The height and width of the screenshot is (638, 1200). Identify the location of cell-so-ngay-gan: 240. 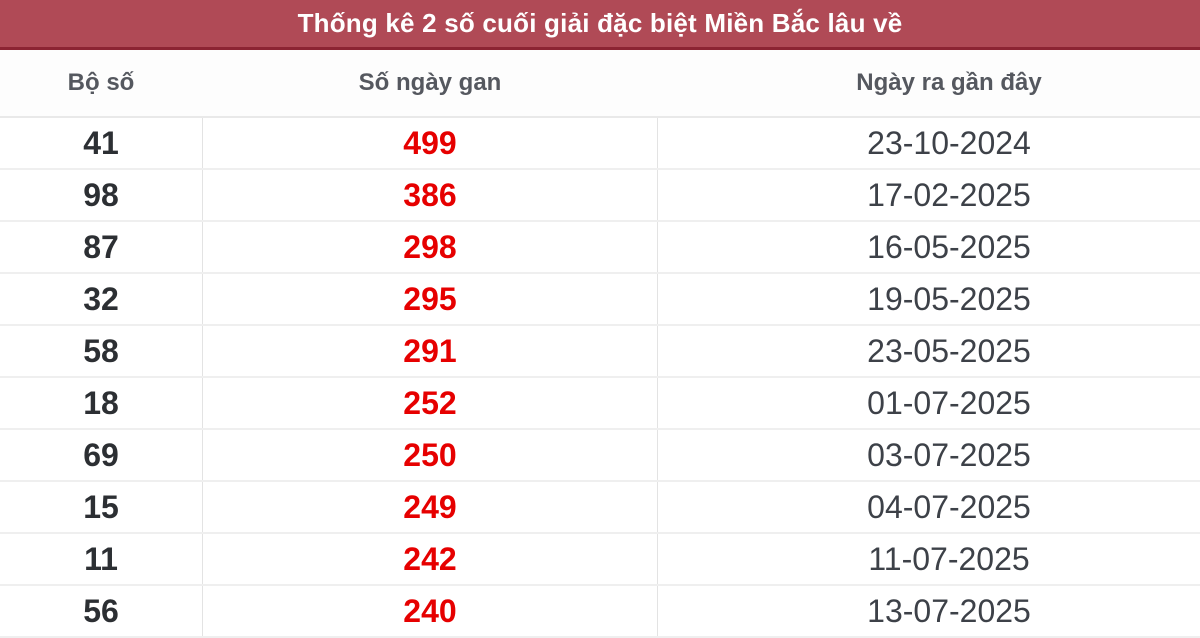
(430, 611).